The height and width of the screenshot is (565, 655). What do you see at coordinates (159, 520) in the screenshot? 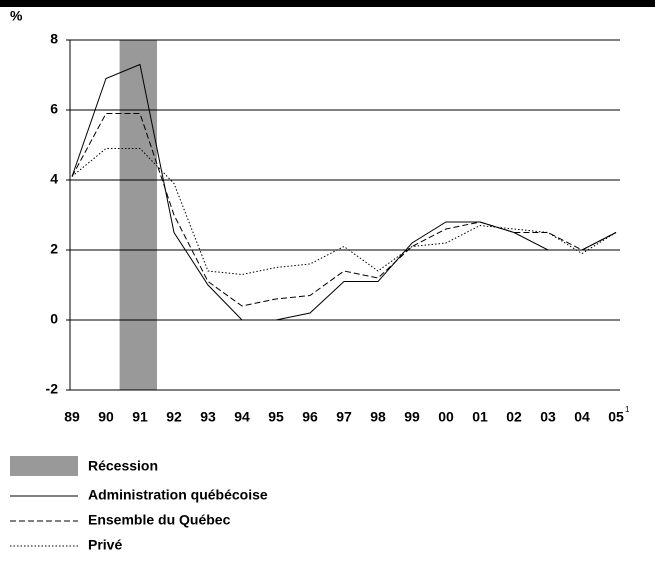
I see `legend-label: Ensemble du Québec` at bounding box center [159, 520].